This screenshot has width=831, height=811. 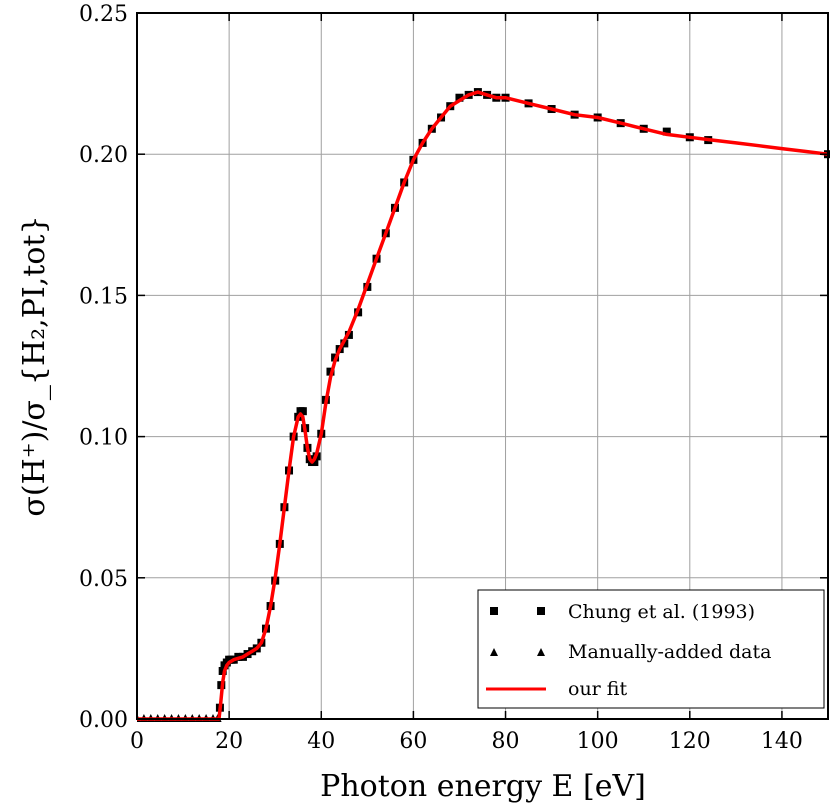 What do you see at coordinates (103, 155) in the screenshot?
I see `y-tick-label: 0.20` at bounding box center [103, 155].